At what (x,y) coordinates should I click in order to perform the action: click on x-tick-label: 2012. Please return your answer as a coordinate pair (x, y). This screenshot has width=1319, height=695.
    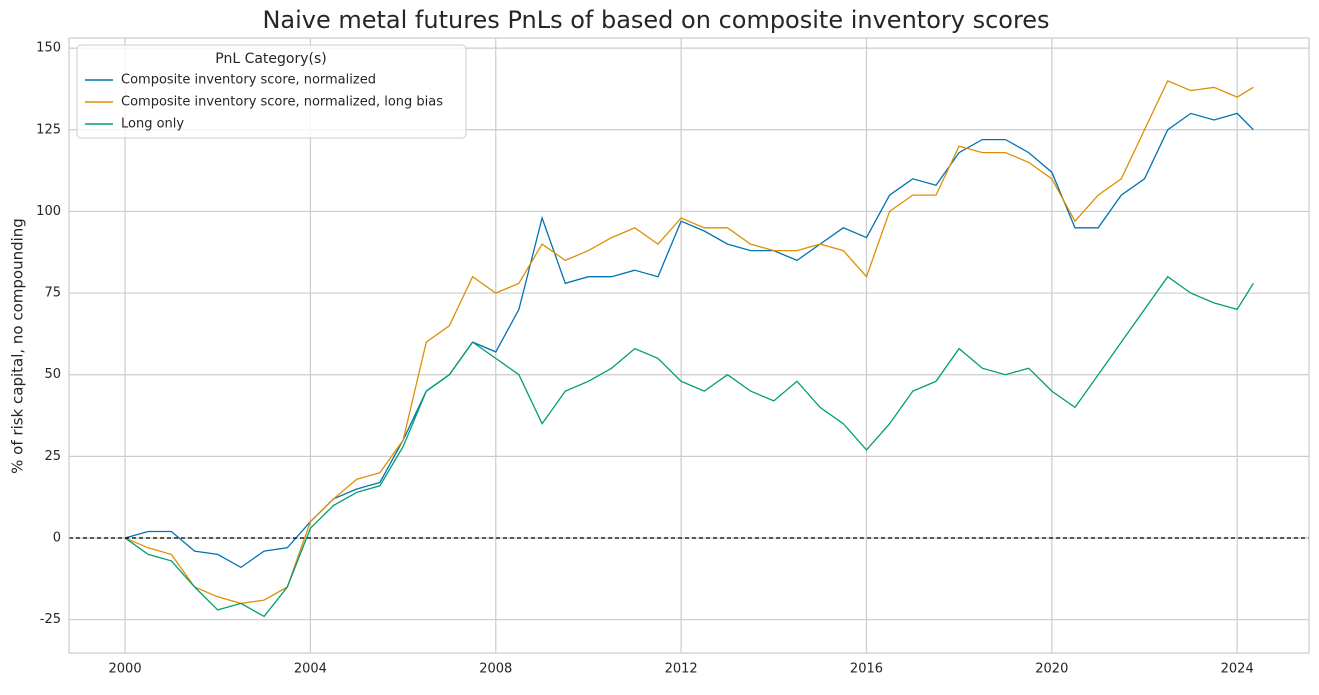
    Looking at the image, I should click on (681, 669).